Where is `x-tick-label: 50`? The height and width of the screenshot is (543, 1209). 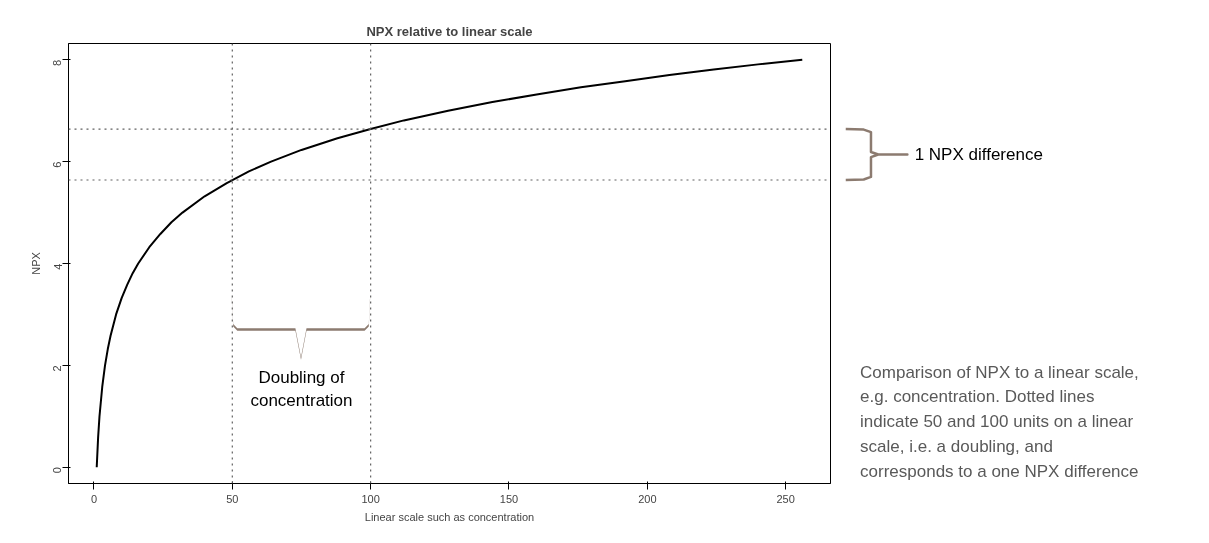 x-tick-label: 50 is located at coordinates (232, 498).